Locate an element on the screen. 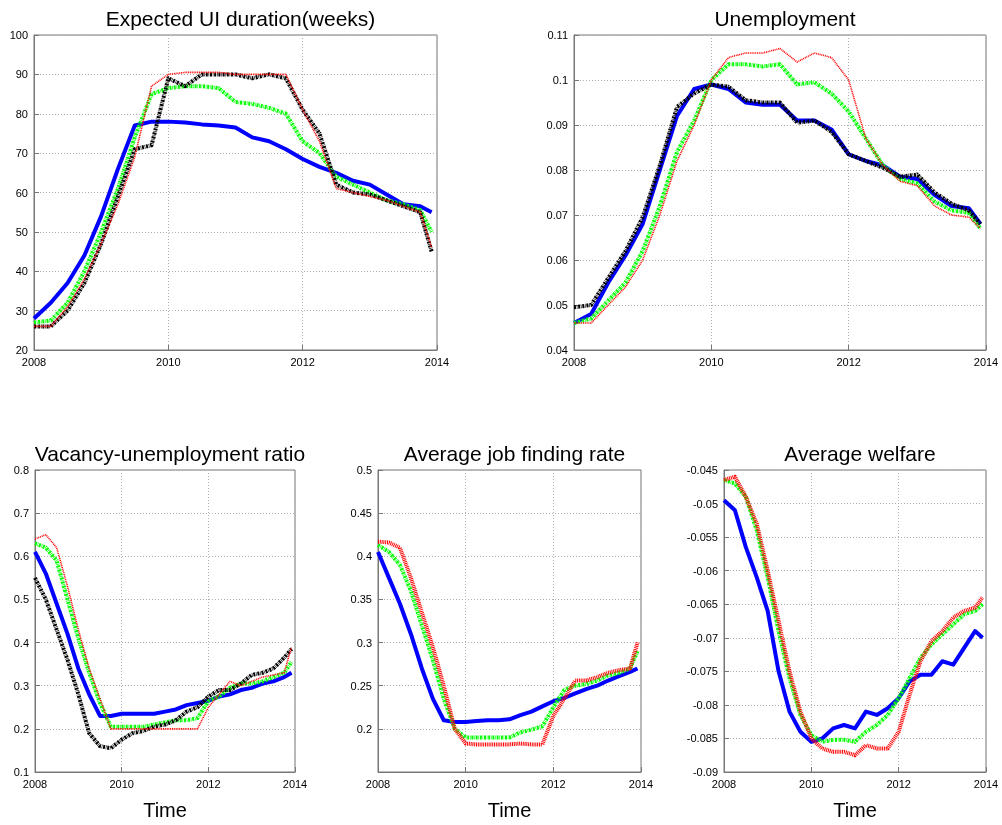 The width and height of the screenshot is (1002, 825). y-tick-label: 0.07 is located at coordinates (557, 215).